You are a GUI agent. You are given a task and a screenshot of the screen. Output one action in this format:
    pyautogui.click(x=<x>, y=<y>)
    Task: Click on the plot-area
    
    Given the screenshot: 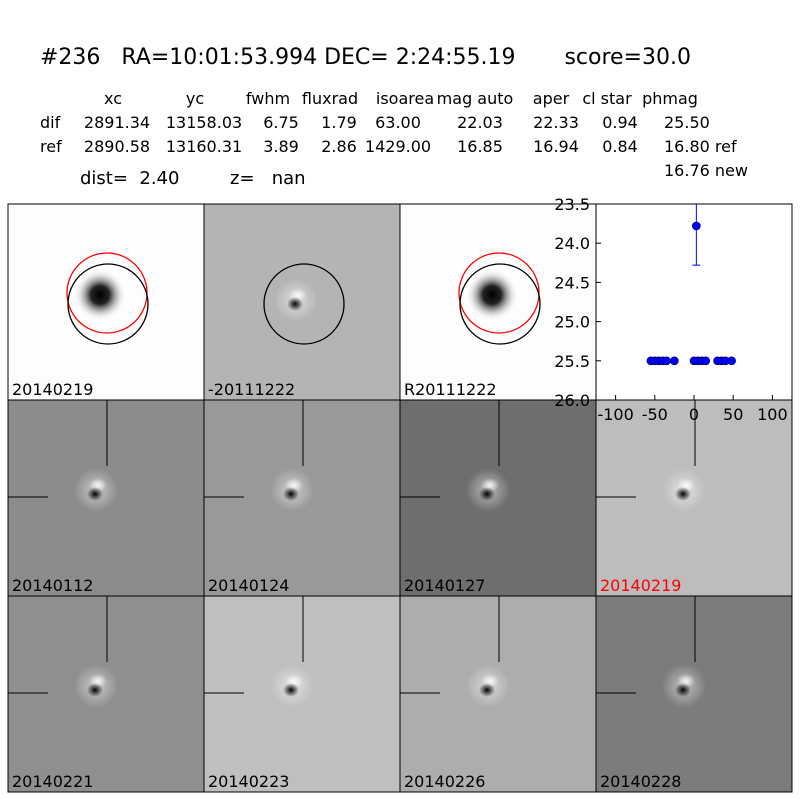 What is the action you would take?
    pyautogui.click(x=694, y=302)
    